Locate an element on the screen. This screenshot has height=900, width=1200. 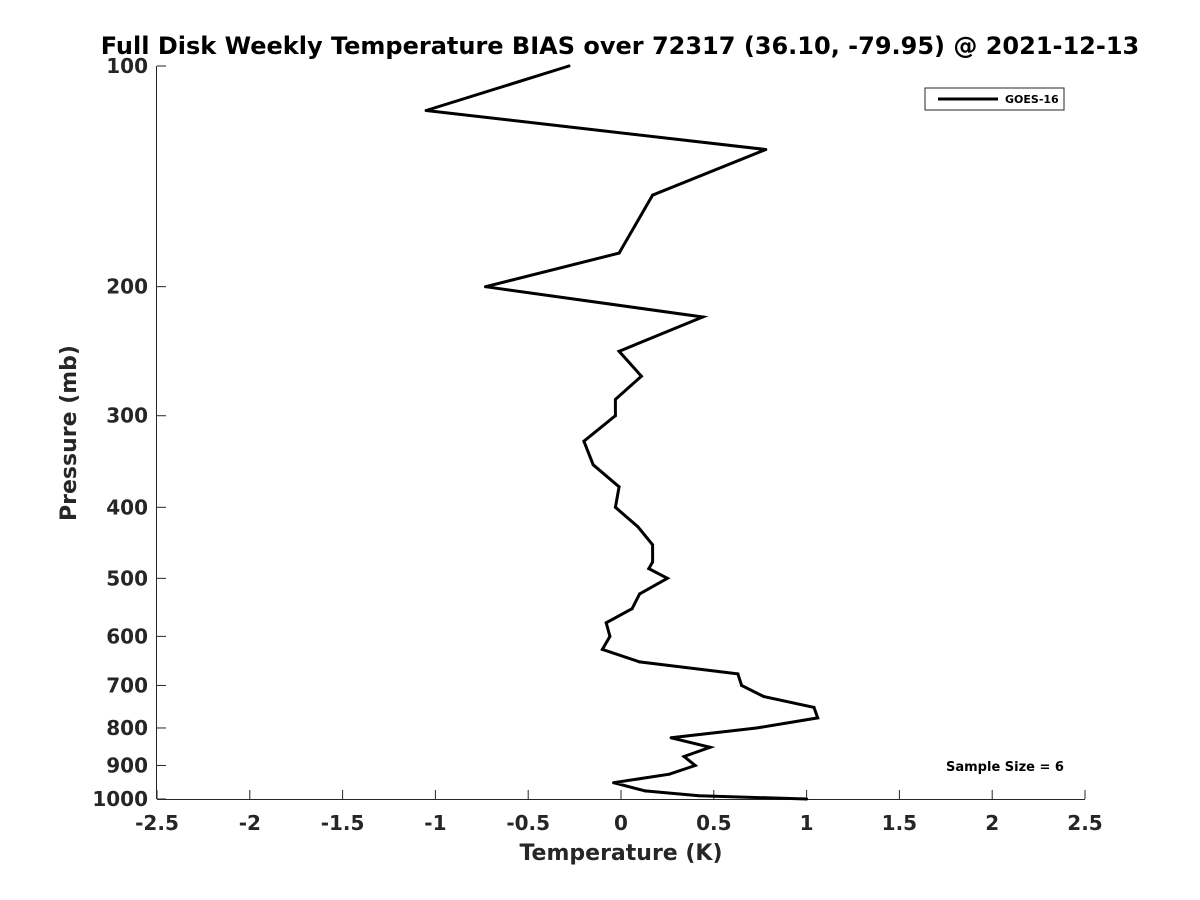
legend-label-goes-16: GOES-16 is located at coordinates (1032, 99).